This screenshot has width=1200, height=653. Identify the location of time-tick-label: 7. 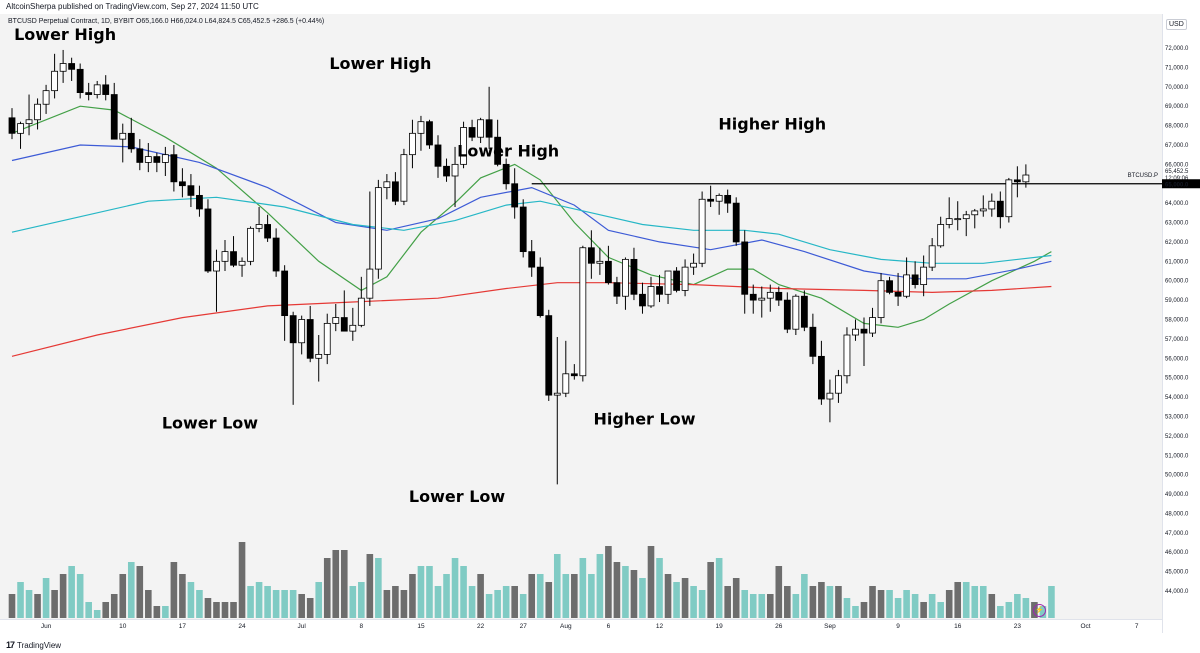
(1137, 626).